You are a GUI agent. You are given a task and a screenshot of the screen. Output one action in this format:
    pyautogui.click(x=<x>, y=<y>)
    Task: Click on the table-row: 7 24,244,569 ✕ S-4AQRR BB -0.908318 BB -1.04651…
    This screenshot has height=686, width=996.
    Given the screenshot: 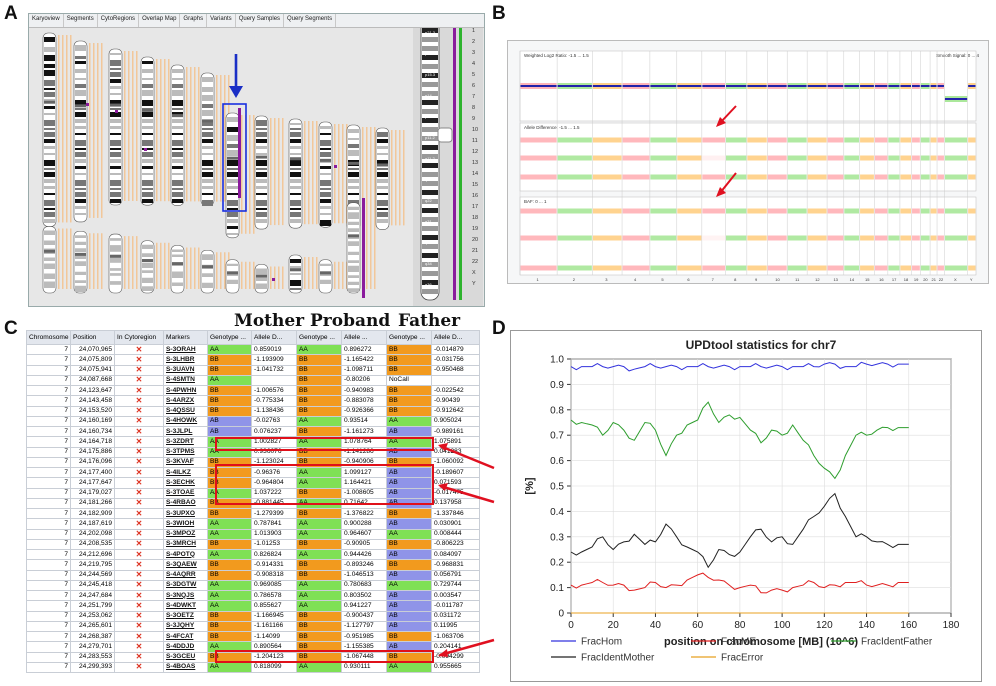 What is the action you would take?
    pyautogui.click(x=253, y=575)
    